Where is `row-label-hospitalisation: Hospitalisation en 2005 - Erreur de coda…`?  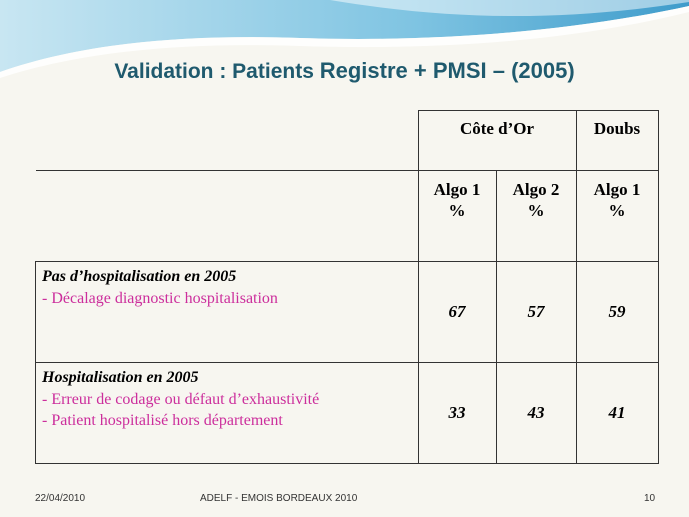 row-label-hospitalisation: Hospitalisation en 2005 - Erreur de coda… is located at coordinates (227, 413).